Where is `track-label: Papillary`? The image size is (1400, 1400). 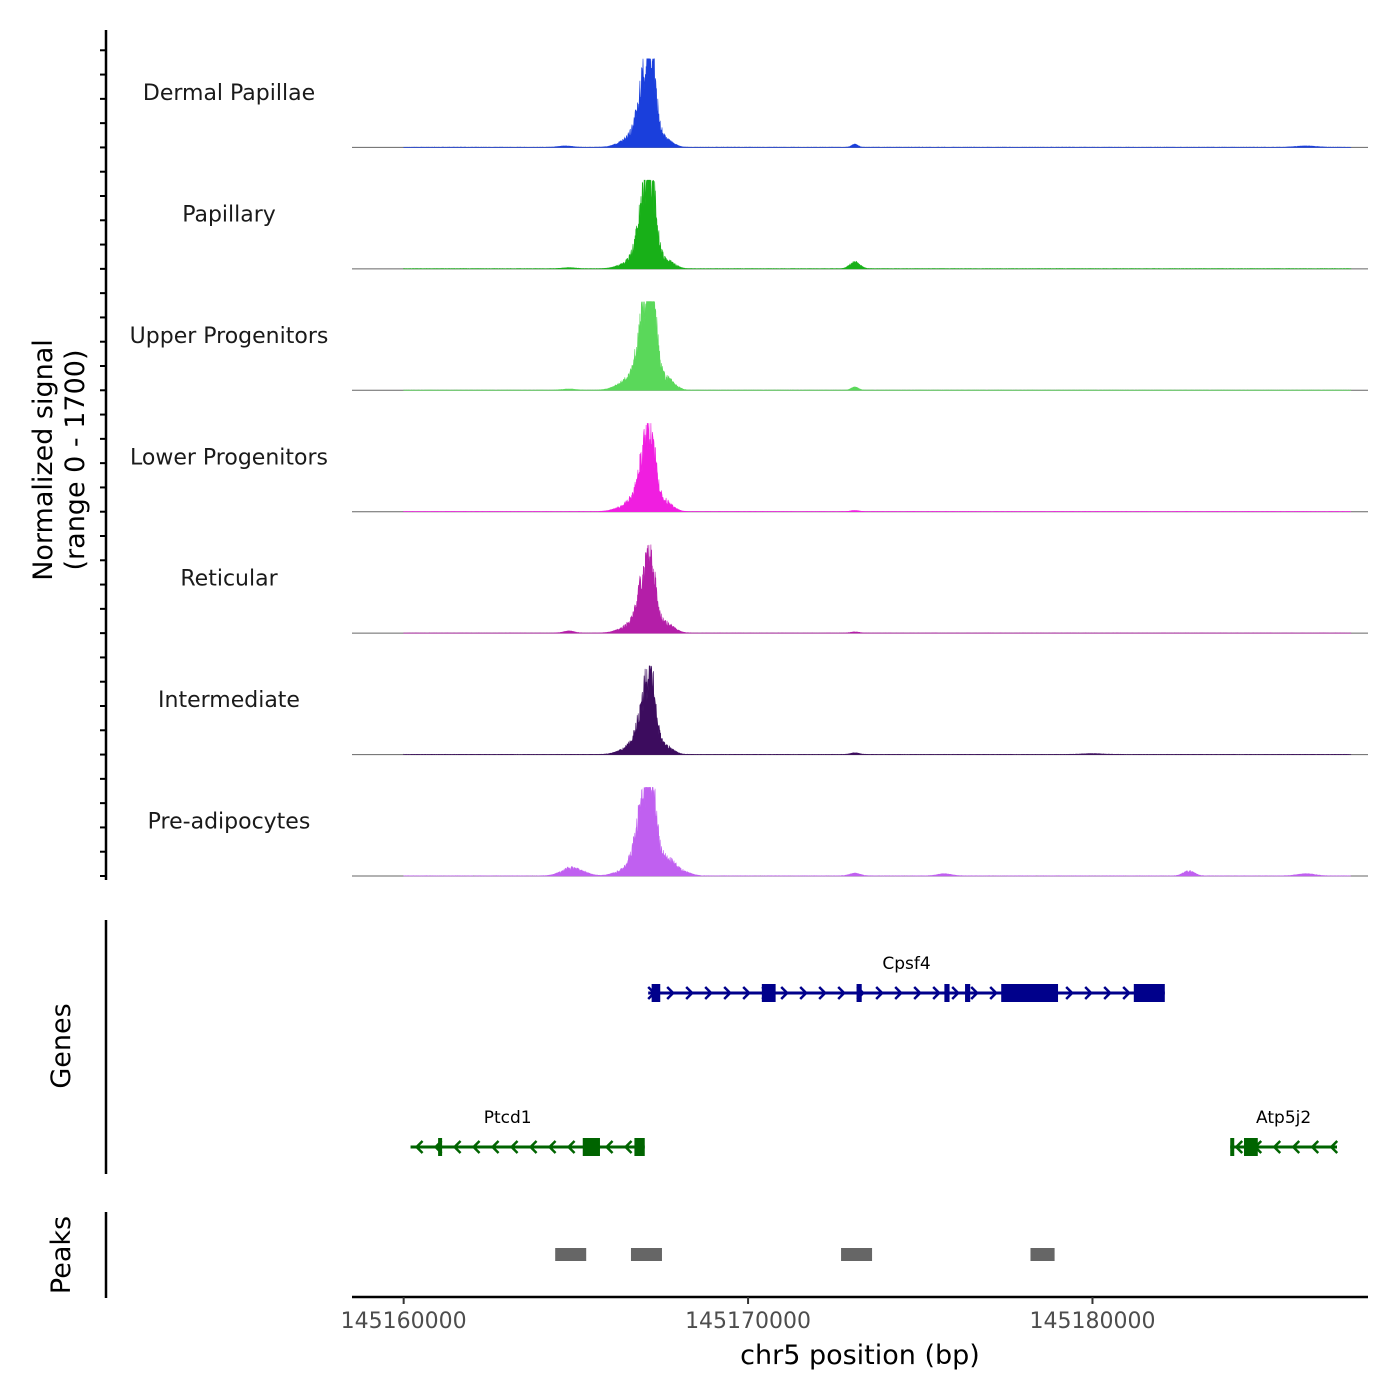
track-label: Papillary is located at coordinates (229, 214).